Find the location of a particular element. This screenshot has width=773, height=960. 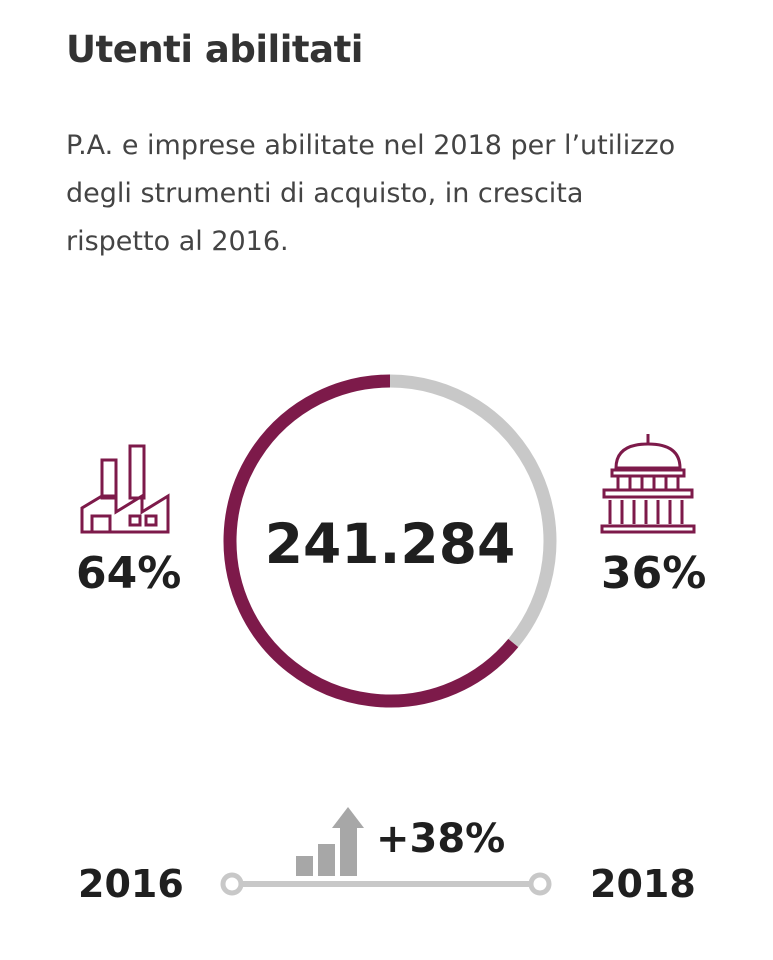

total-users-value: 241.284 is located at coordinates (390, 544).